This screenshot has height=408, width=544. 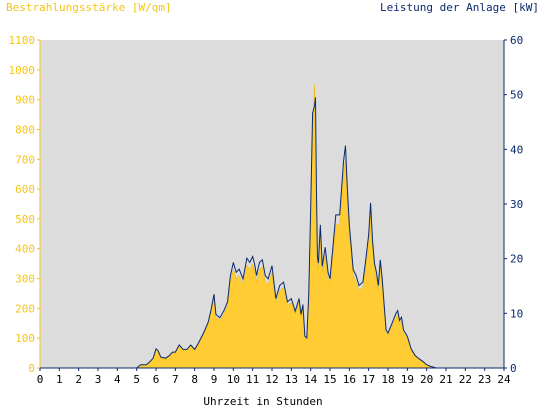 What do you see at coordinates (24, 204) in the screenshot?
I see `left-axis-ticks: 0 100 200 300 400 500 600 700 800 900 1000 1100` at bounding box center [24, 204].